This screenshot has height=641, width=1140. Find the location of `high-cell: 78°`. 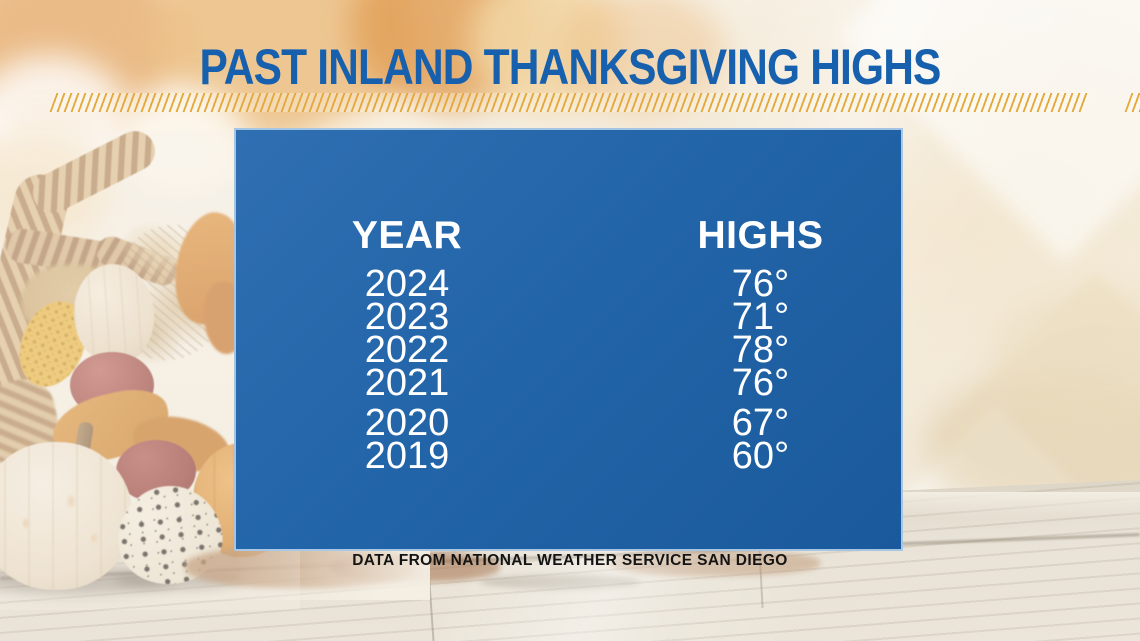

high-cell: 78° is located at coordinates (760, 350).